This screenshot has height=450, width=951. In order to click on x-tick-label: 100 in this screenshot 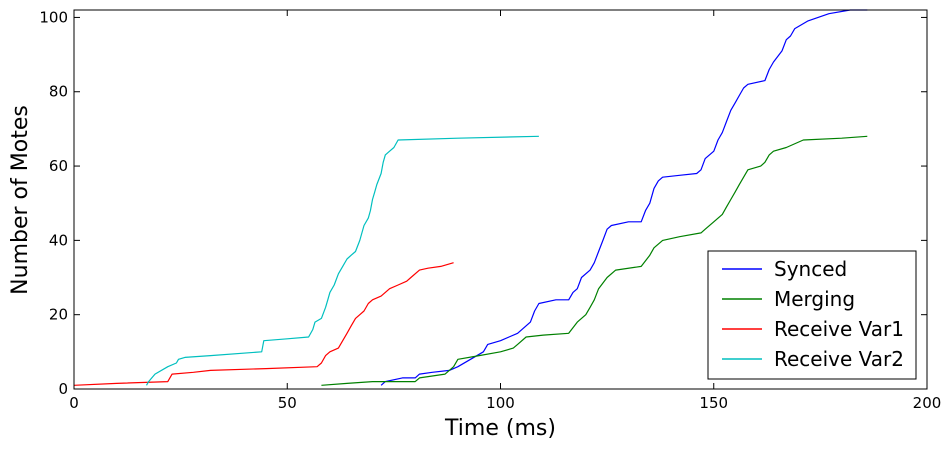, I will do `click(500, 403)`.